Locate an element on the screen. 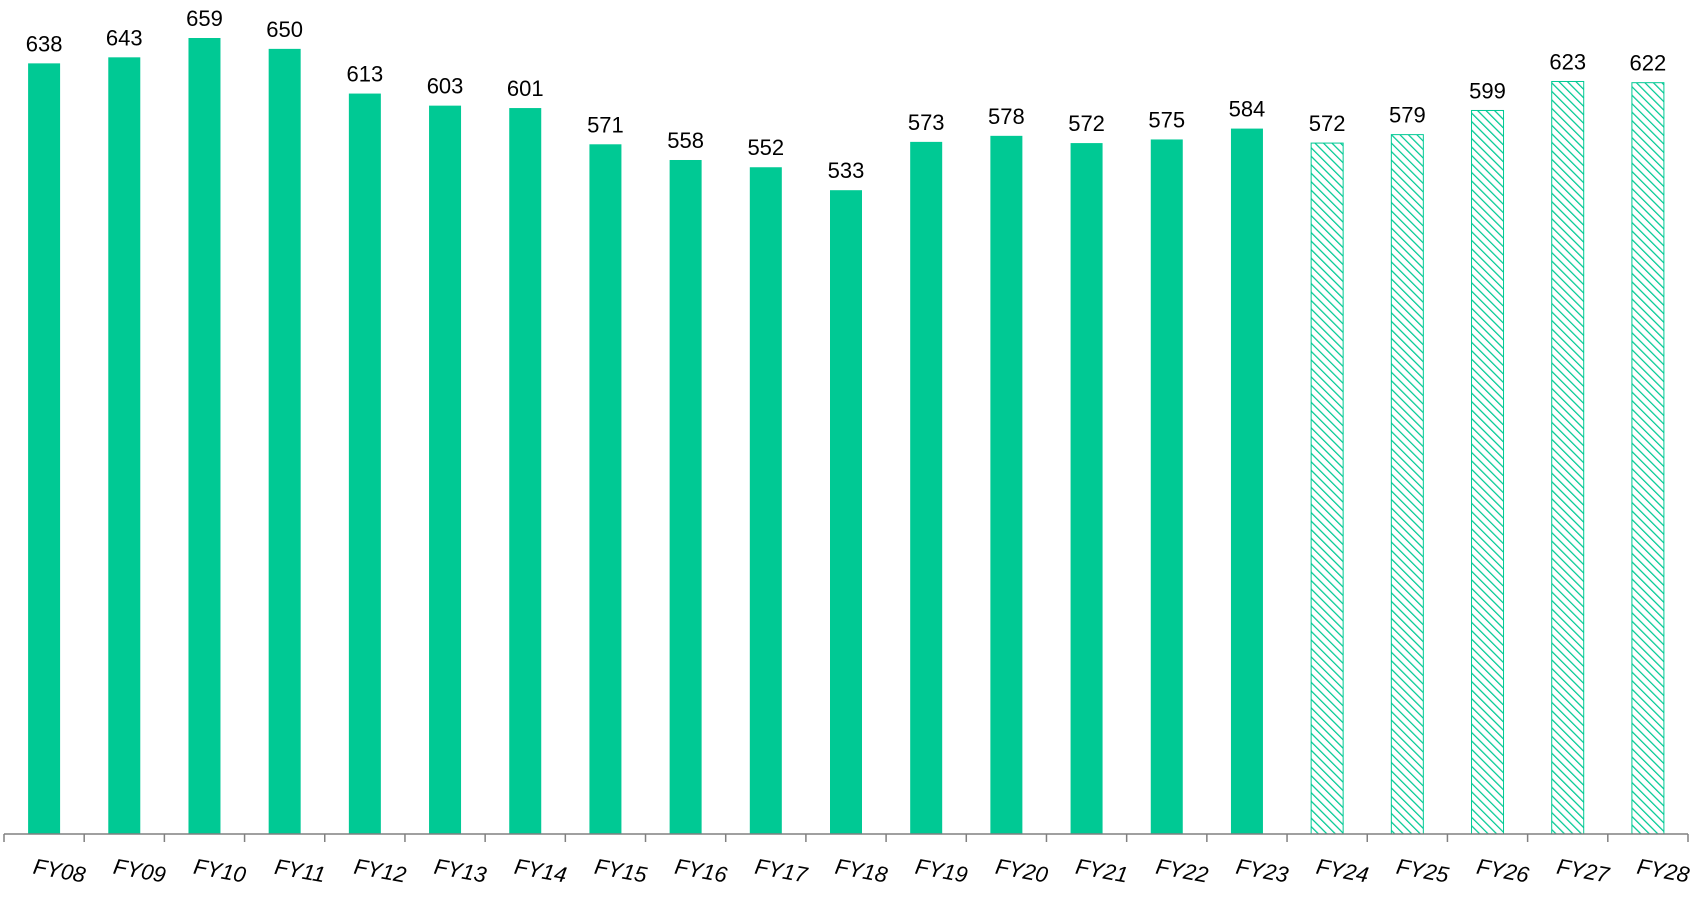 The height and width of the screenshot is (905, 1705). x-tick-label-fy15: FY15 is located at coordinates (621, 871).